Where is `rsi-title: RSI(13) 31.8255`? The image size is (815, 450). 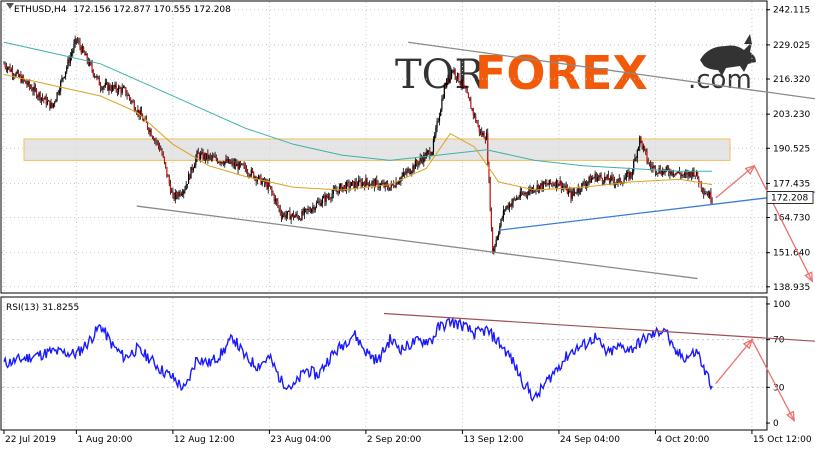 rsi-title: RSI(13) 31.8255 is located at coordinates (42, 308).